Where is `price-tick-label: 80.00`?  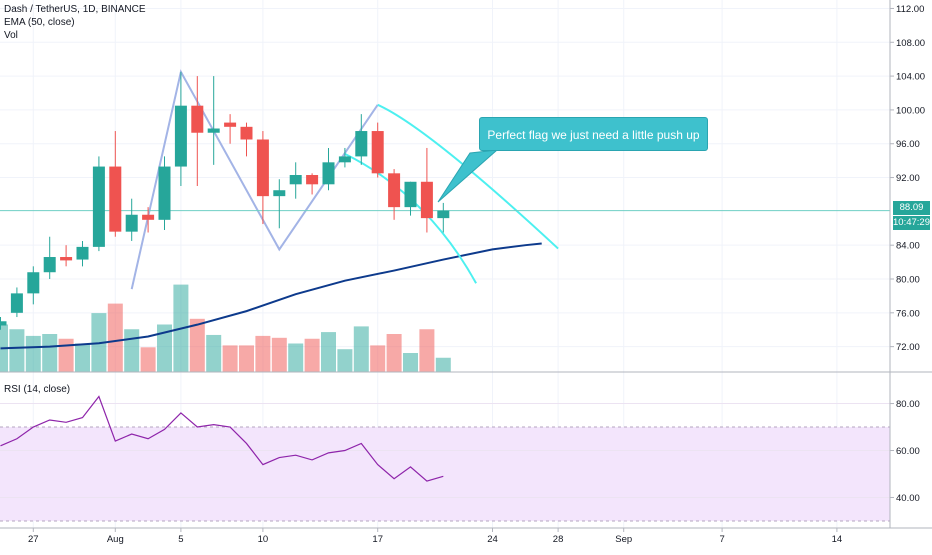
price-tick-label: 80.00 is located at coordinates (908, 280).